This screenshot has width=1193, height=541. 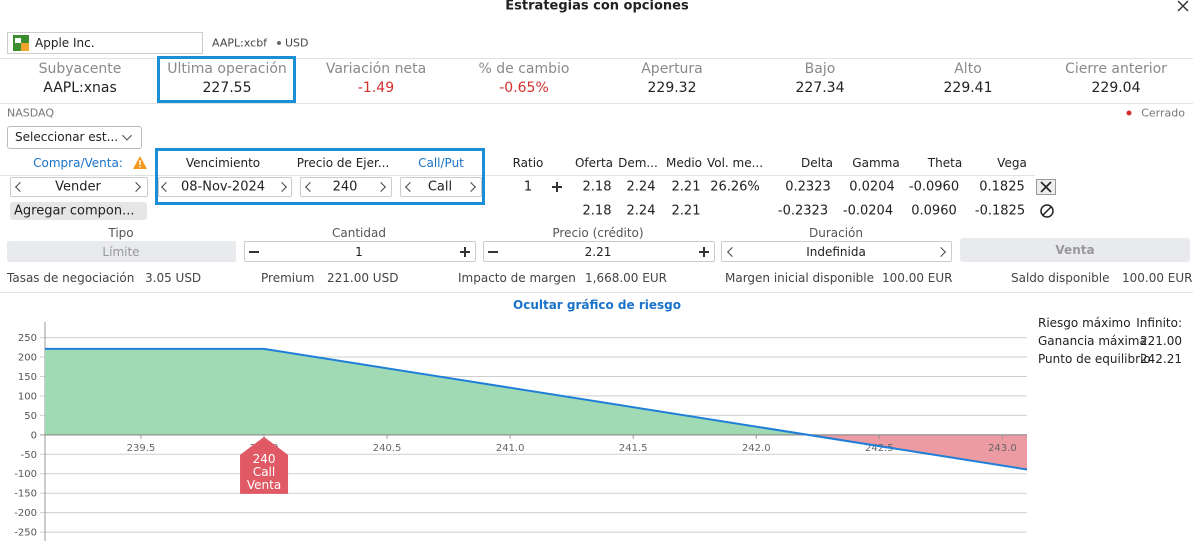 I want to click on summary-label: Premium, so click(x=288, y=278).